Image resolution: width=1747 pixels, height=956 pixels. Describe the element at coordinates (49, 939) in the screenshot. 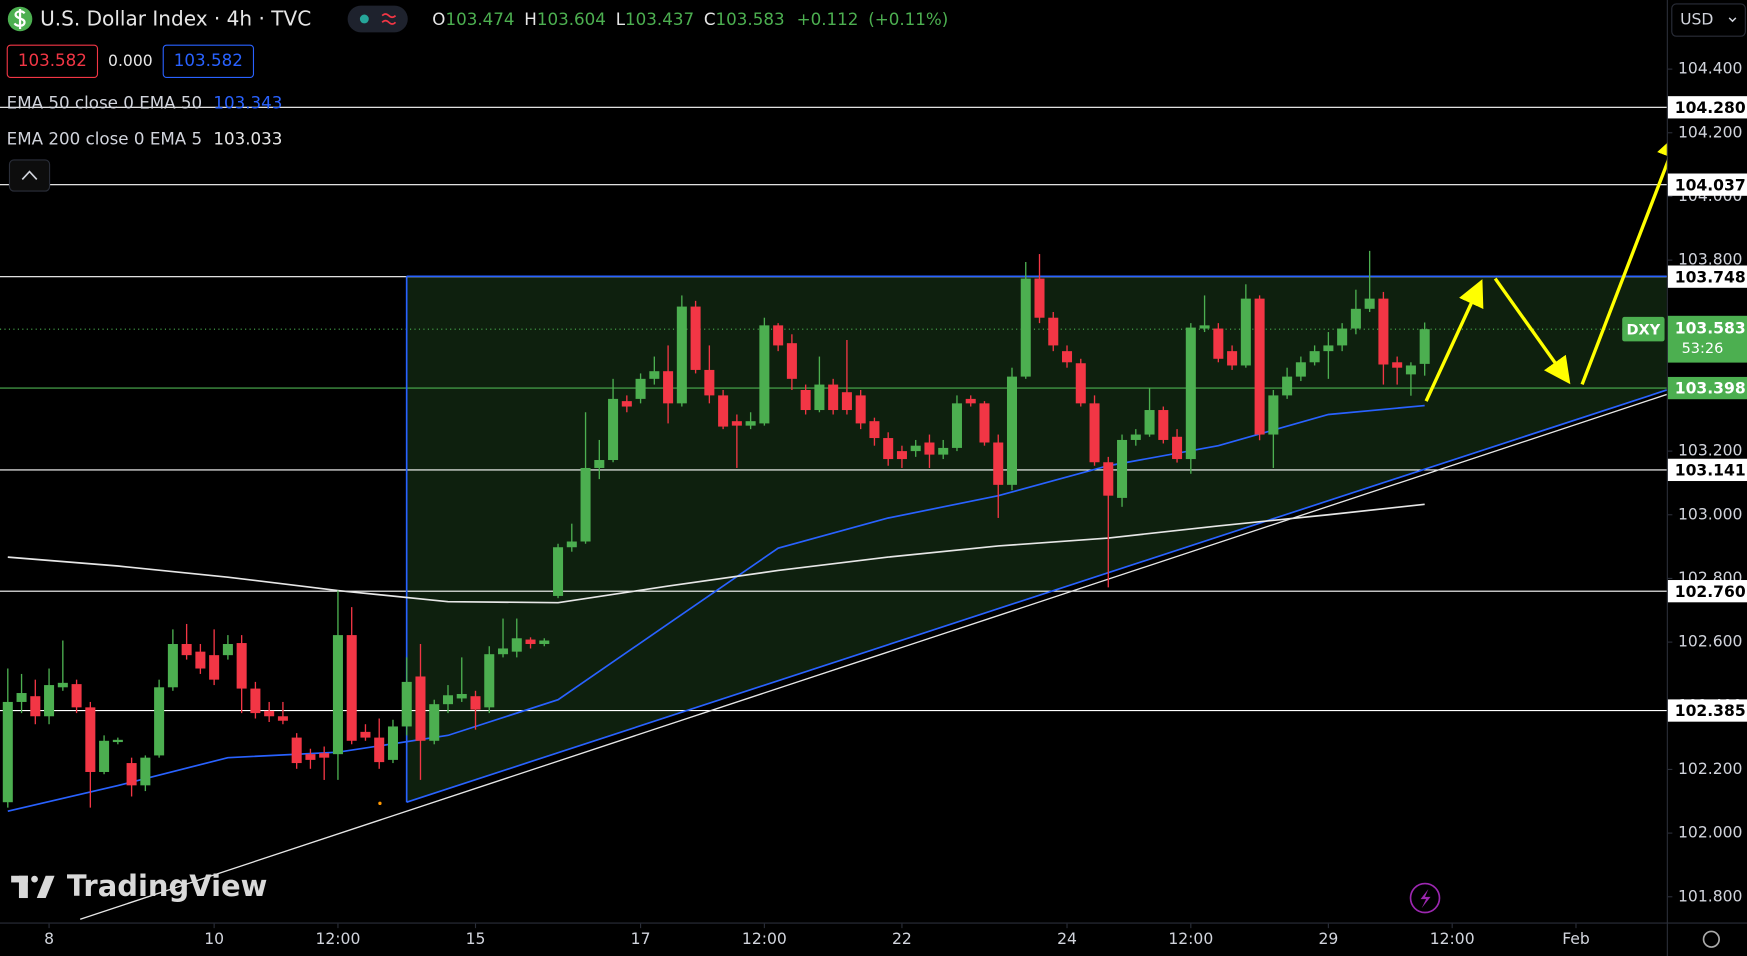

I see `x-tick-label: 8` at that location.